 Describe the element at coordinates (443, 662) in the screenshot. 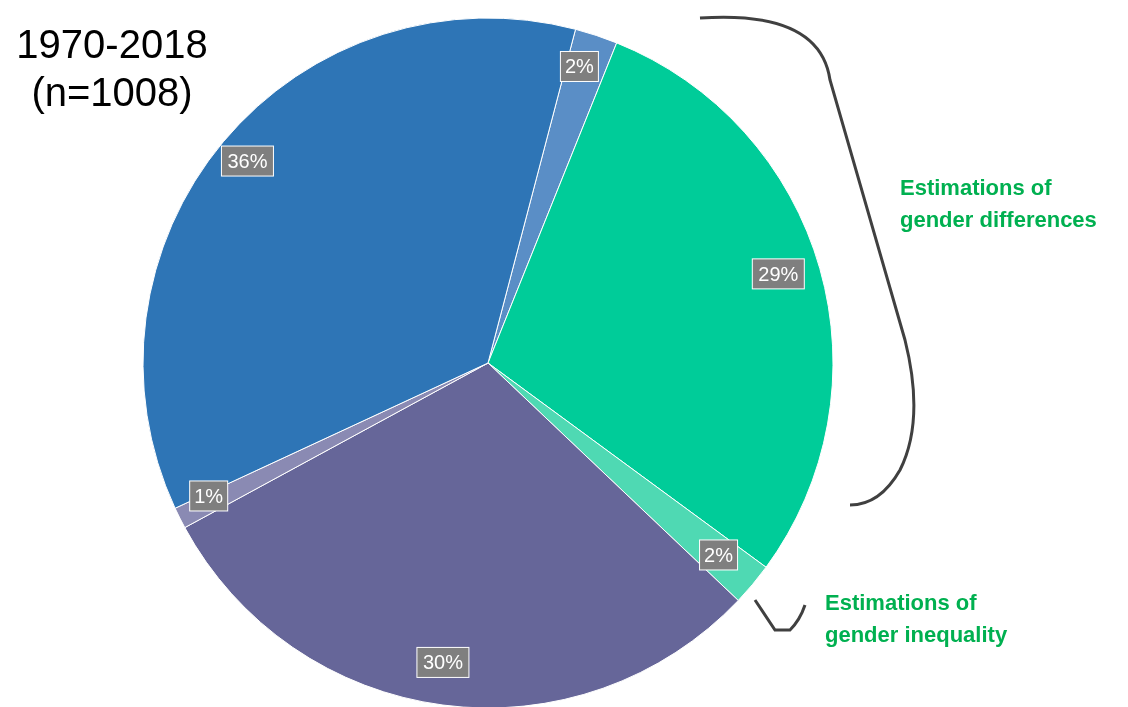

I see `data-label: 30%` at that location.